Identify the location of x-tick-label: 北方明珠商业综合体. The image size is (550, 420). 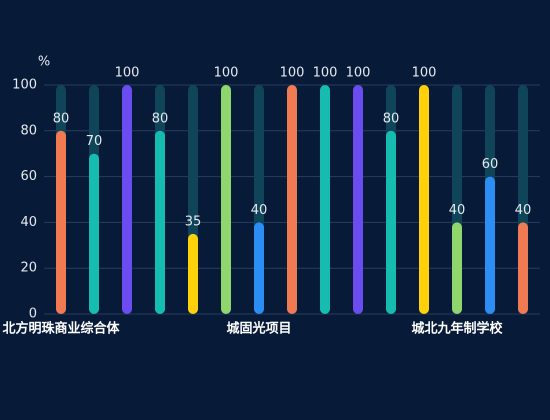
(61, 329).